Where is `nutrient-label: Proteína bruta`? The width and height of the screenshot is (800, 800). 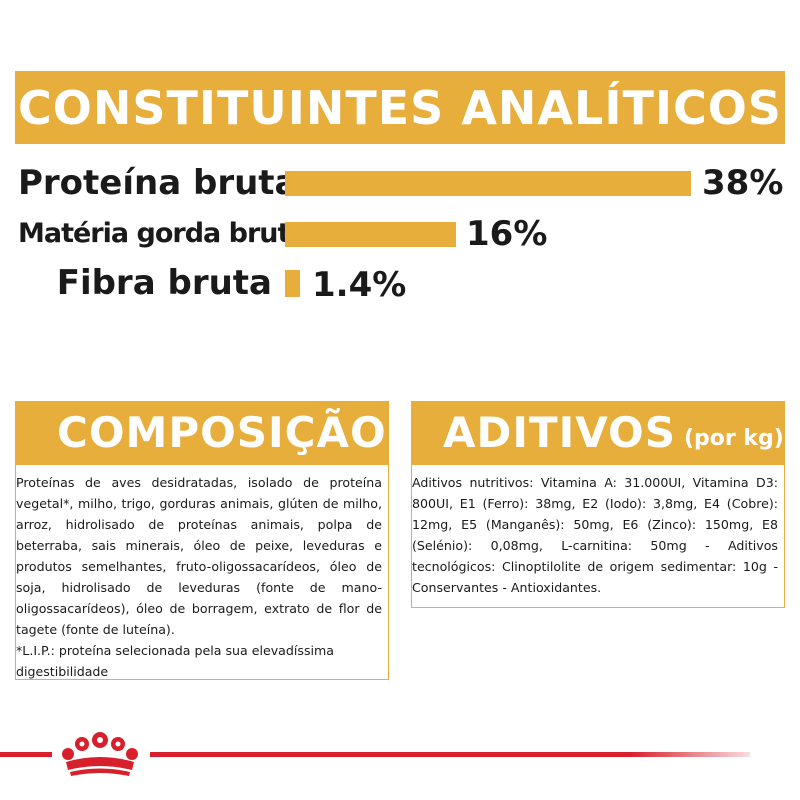
nutrient-label: Proteína bruta is located at coordinates (158, 183).